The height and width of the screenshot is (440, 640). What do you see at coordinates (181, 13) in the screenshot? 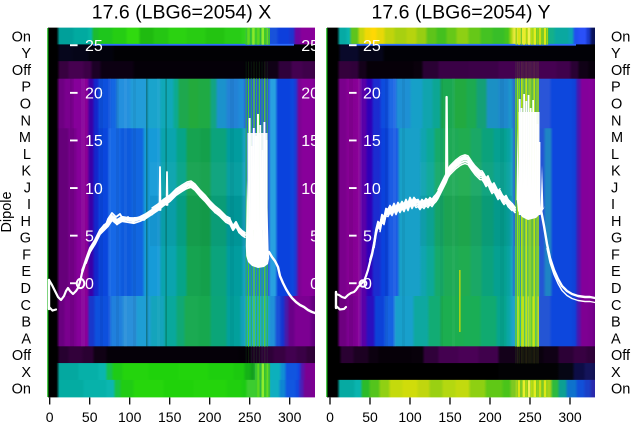
I see `svg-text: 17.6 (LBG6=2054) X` at bounding box center [181, 13].